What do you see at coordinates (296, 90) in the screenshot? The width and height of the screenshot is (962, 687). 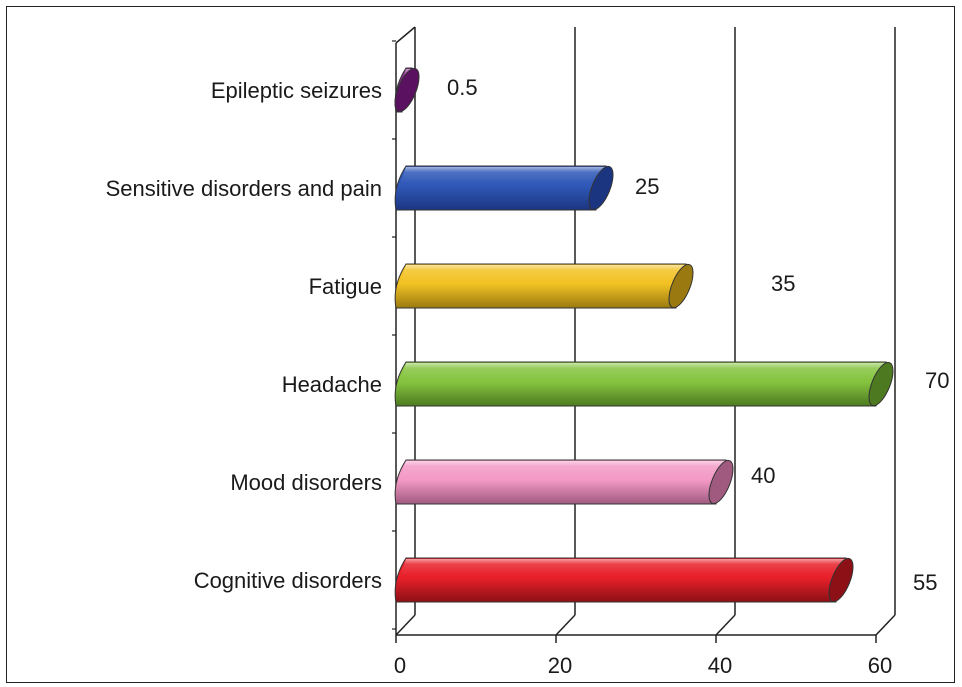 I see `category-label: Epileptic seizures` at bounding box center [296, 90].